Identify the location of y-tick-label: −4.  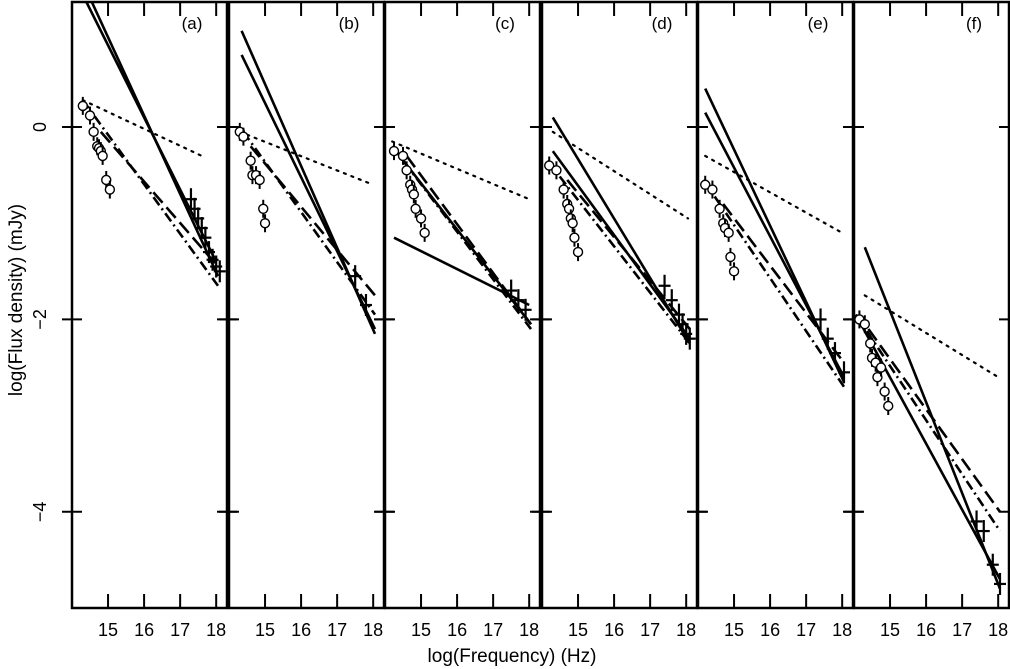
(40, 512).